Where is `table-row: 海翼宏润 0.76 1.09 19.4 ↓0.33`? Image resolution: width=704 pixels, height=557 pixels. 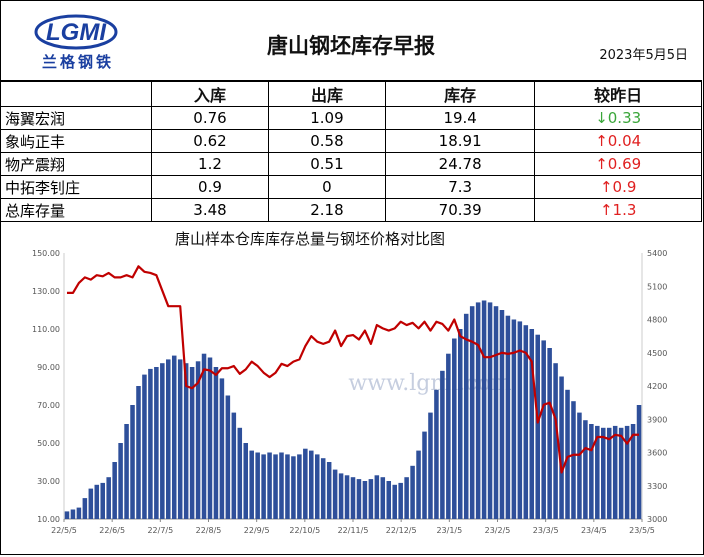 table-row: 海翼宏润 0.76 1.09 19.4 ↓0.33 is located at coordinates (351, 118).